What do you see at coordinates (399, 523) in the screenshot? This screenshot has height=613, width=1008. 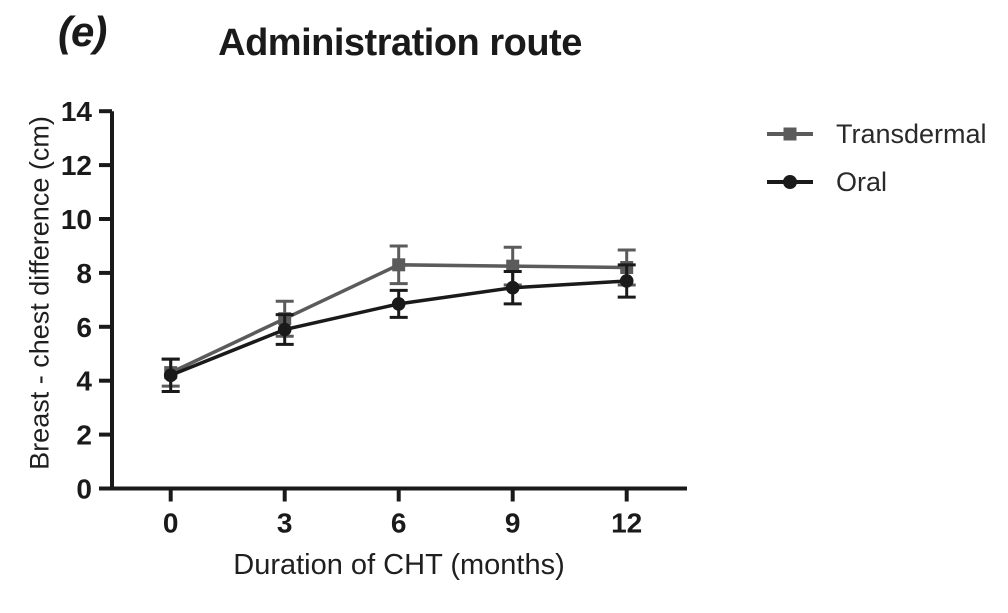 I see `x-tick-label: 6` at bounding box center [399, 523].